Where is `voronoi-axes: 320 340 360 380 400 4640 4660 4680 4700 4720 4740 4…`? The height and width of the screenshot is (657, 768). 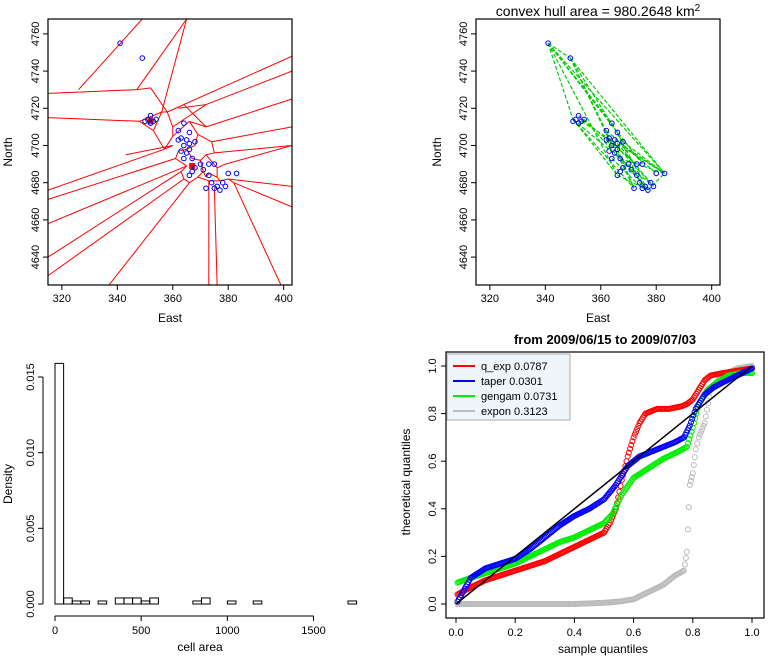
voronoi-axes: 320 340 360 380 400 4640 4660 4680 4700 4720 4740 4… is located at coordinates (161, 163).